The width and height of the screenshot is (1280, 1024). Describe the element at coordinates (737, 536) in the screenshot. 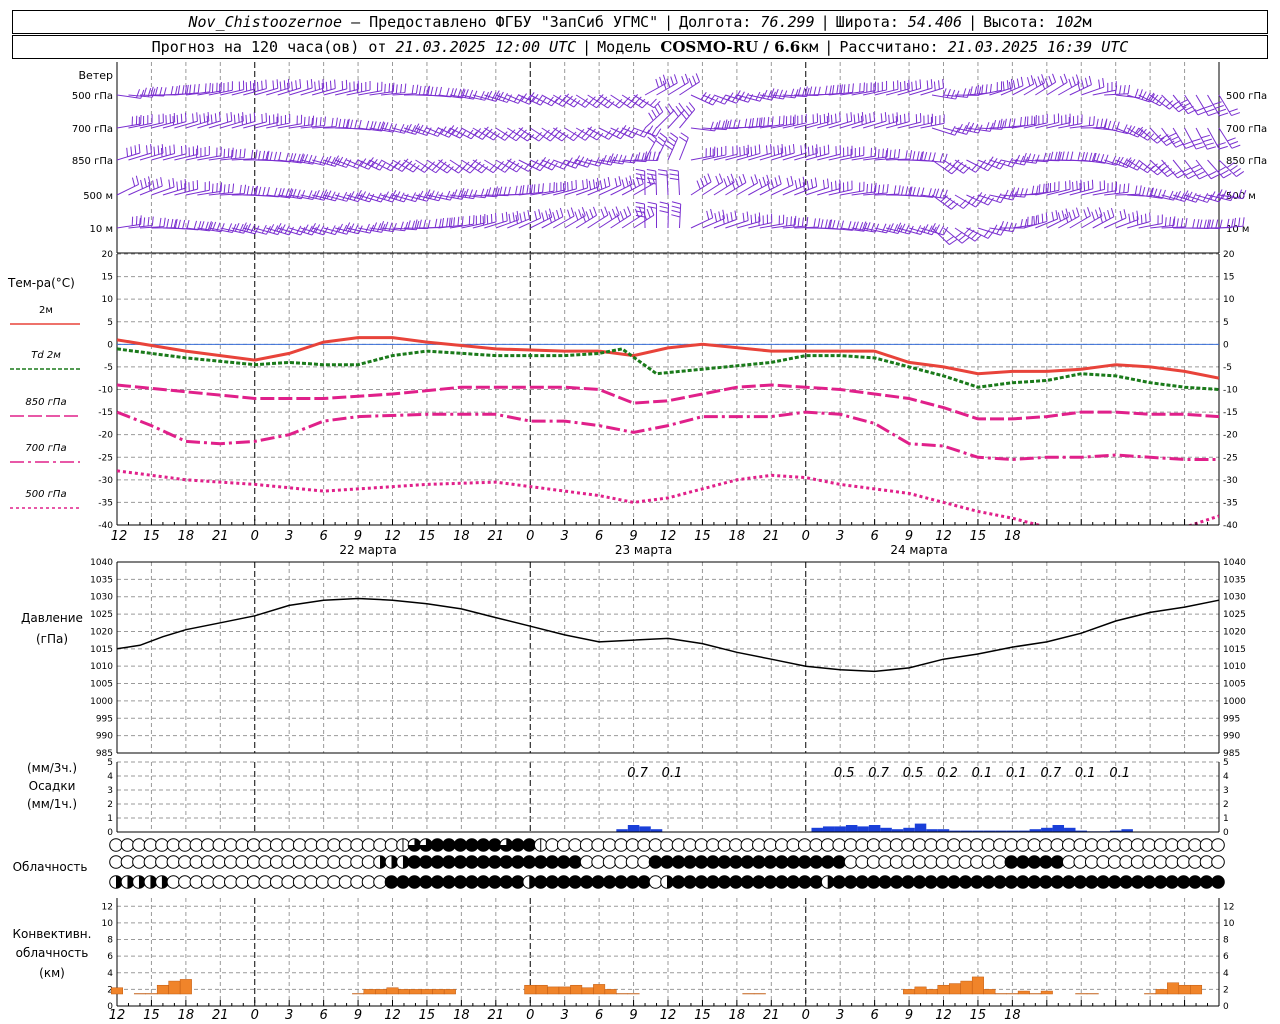

I see `time-tick-label: 18` at that location.